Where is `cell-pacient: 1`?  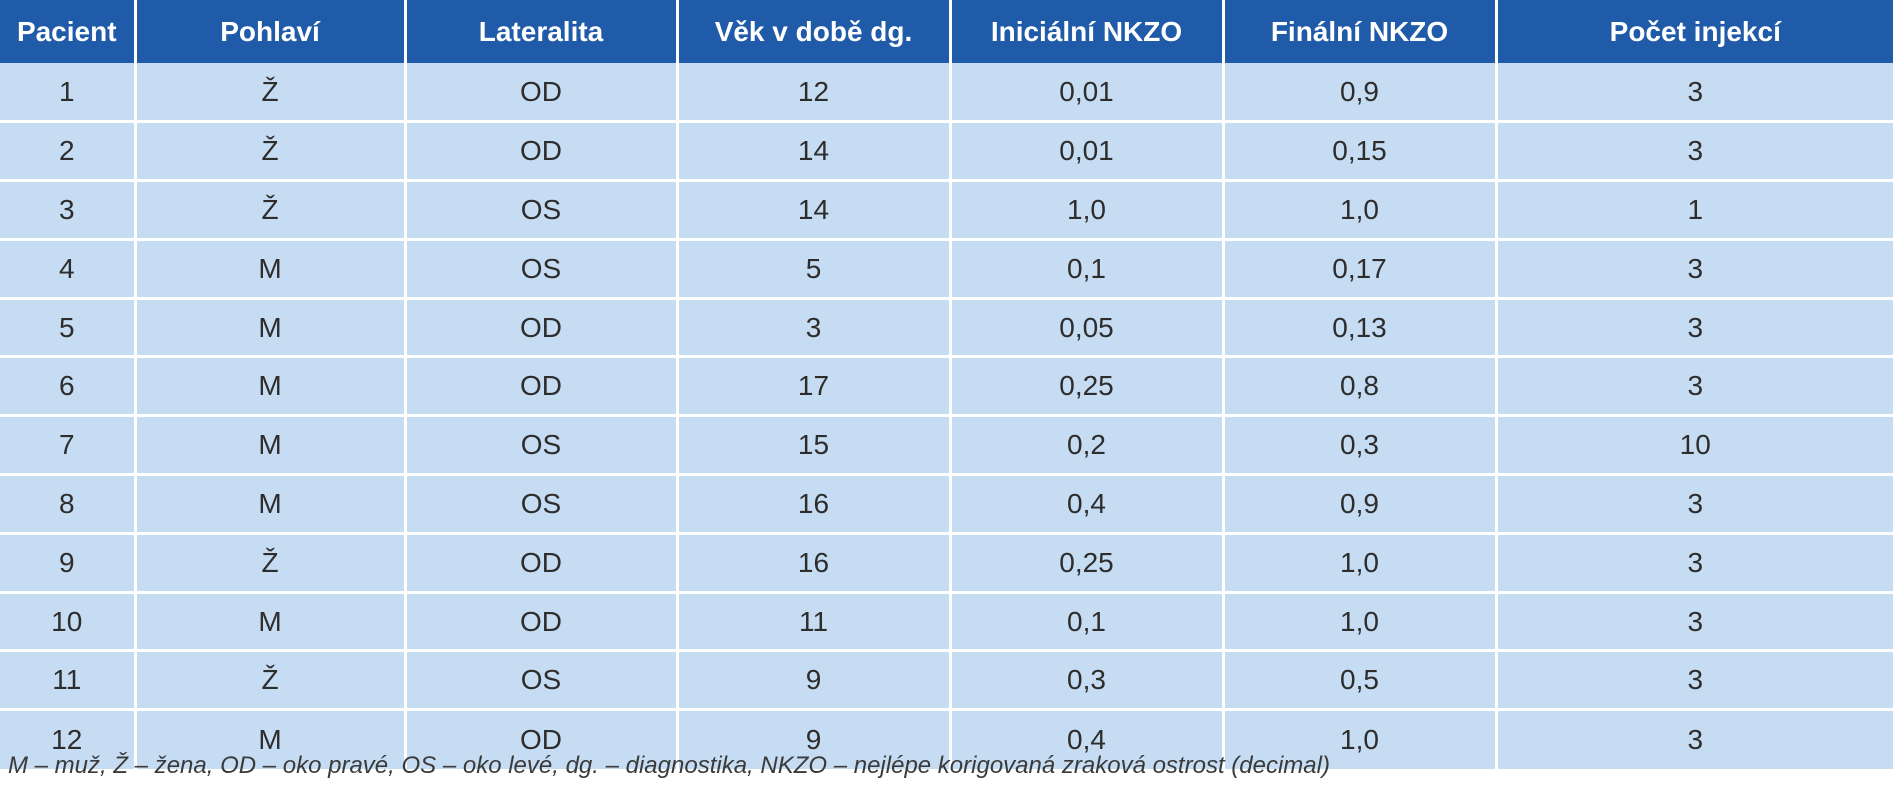 cell-pacient: 1 is located at coordinates (68, 92).